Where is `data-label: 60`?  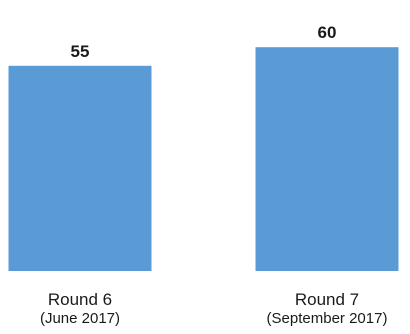
data-label: 60 is located at coordinates (327, 32).